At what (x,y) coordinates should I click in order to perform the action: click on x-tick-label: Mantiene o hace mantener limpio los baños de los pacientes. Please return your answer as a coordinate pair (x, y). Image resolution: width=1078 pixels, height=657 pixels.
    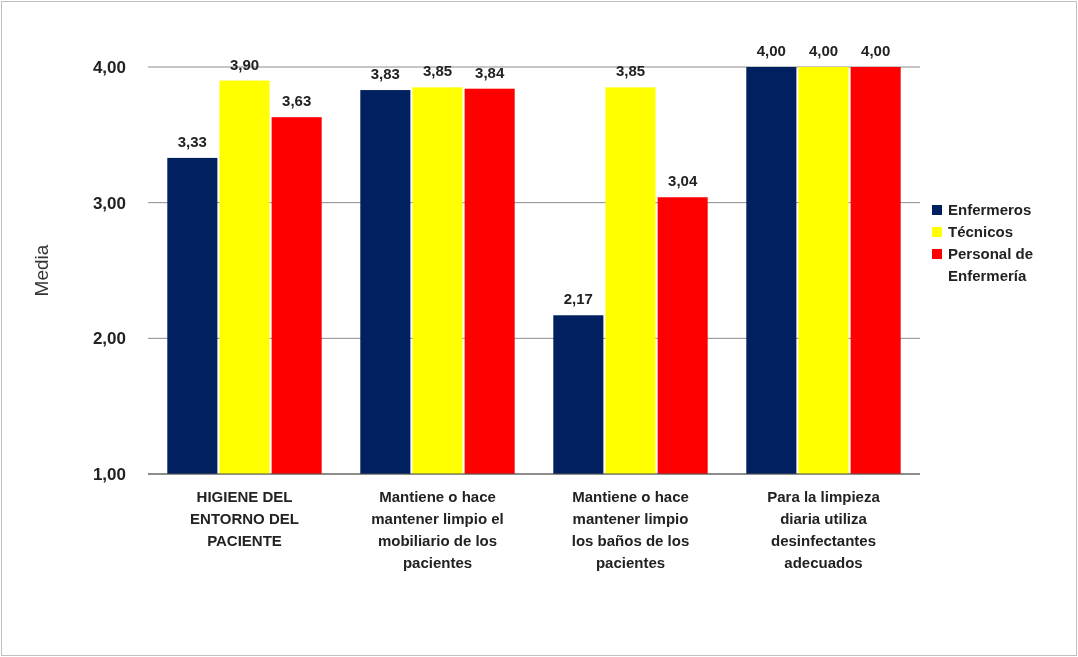
    Looking at the image, I should click on (630, 529).